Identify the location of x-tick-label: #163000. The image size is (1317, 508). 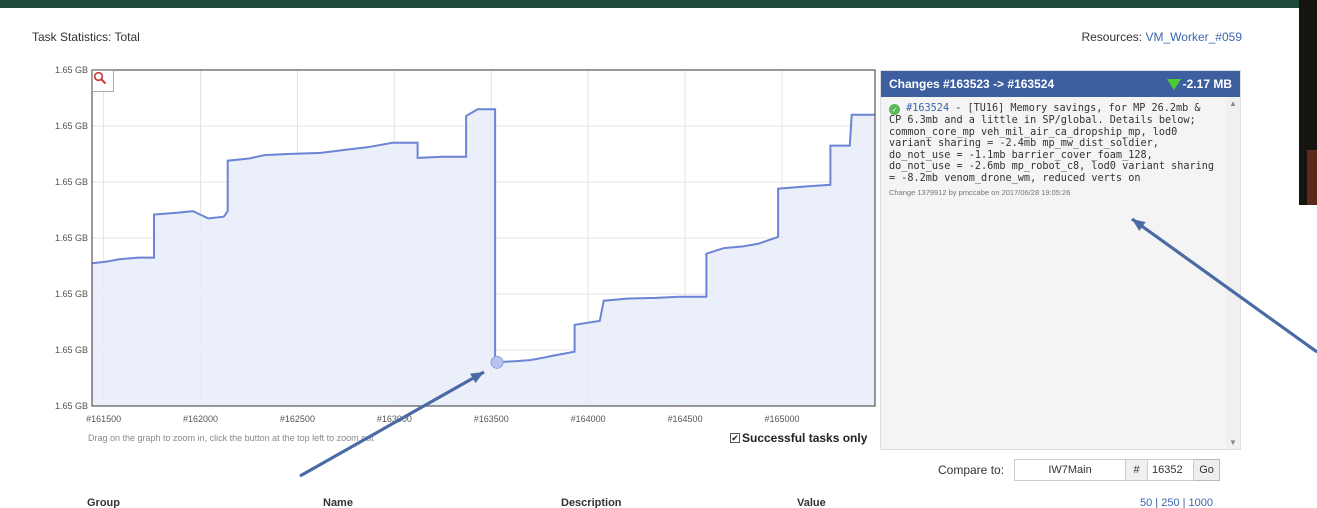
(394, 419).